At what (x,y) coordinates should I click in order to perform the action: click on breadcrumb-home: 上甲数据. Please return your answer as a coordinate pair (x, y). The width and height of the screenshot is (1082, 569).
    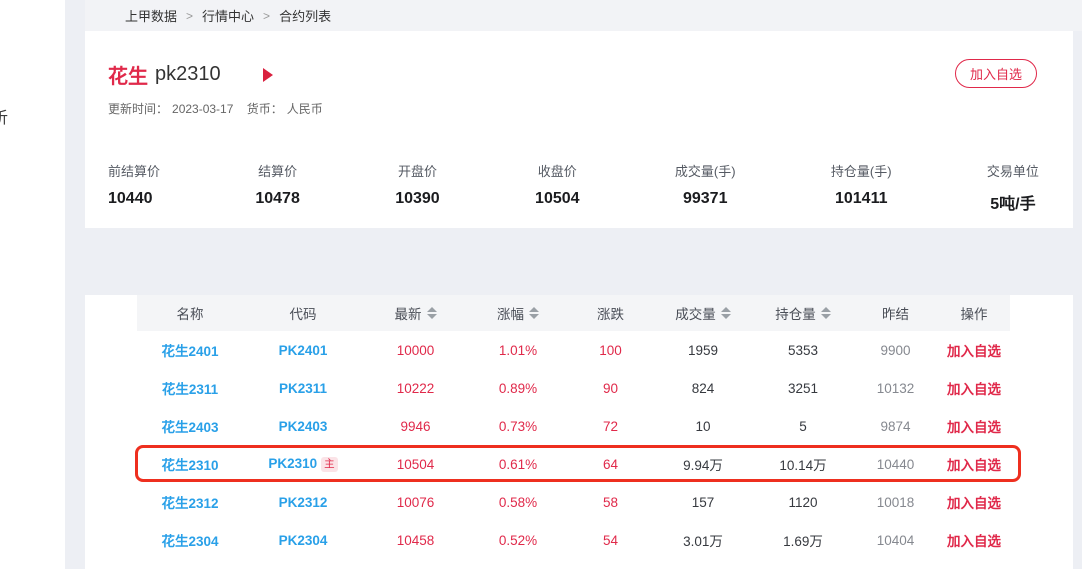
    Looking at the image, I should click on (151, 16).